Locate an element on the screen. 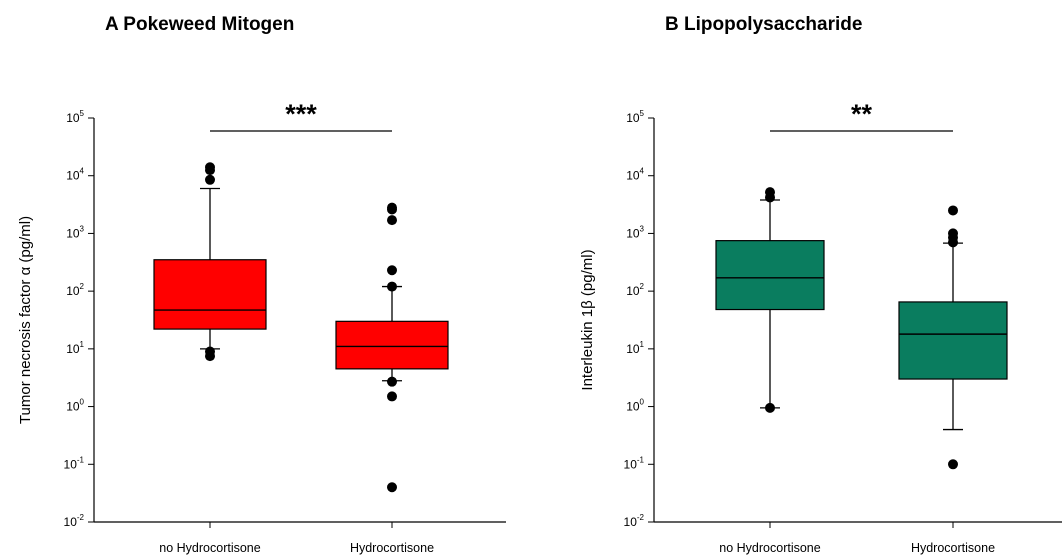  chart-title: B Lipopolysaccharide is located at coordinates (763, 24).